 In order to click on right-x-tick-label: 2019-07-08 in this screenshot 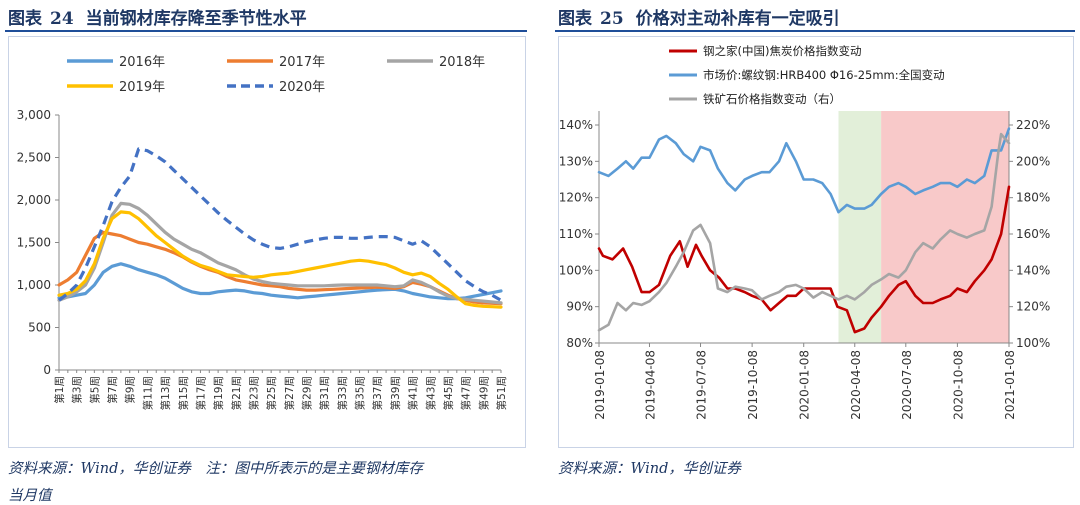, I will do `click(702, 385)`.